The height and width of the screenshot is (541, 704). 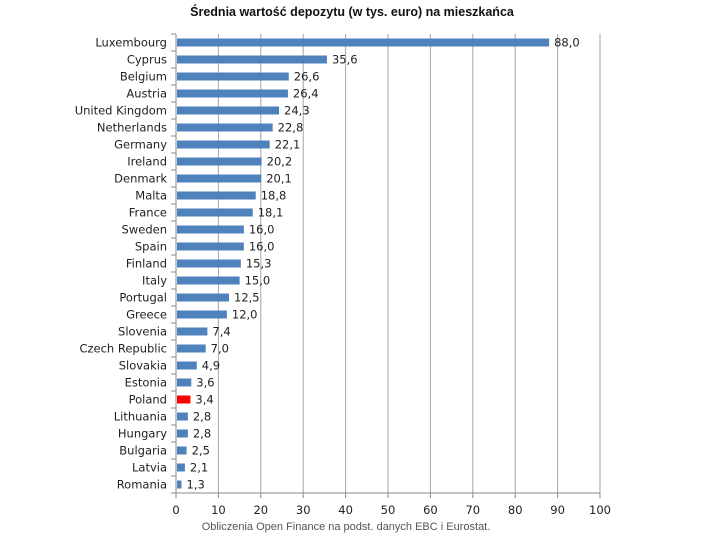 I want to click on x-tick-label: 10, so click(x=218, y=510).